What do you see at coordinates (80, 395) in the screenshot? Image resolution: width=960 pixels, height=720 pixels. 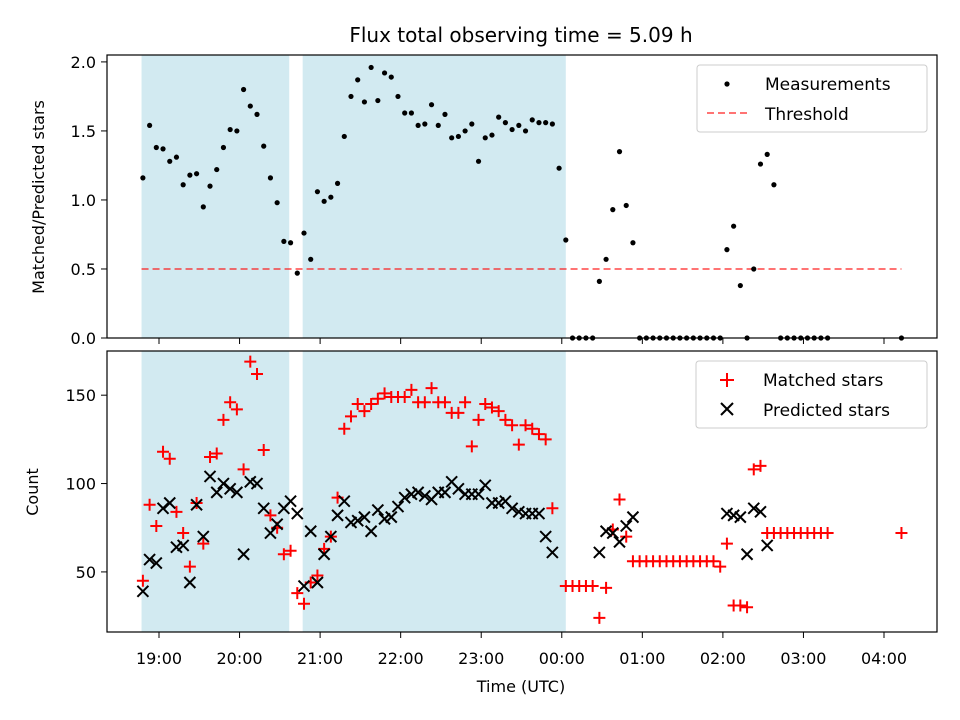 I see `y-tick-label: 150` at bounding box center [80, 395].